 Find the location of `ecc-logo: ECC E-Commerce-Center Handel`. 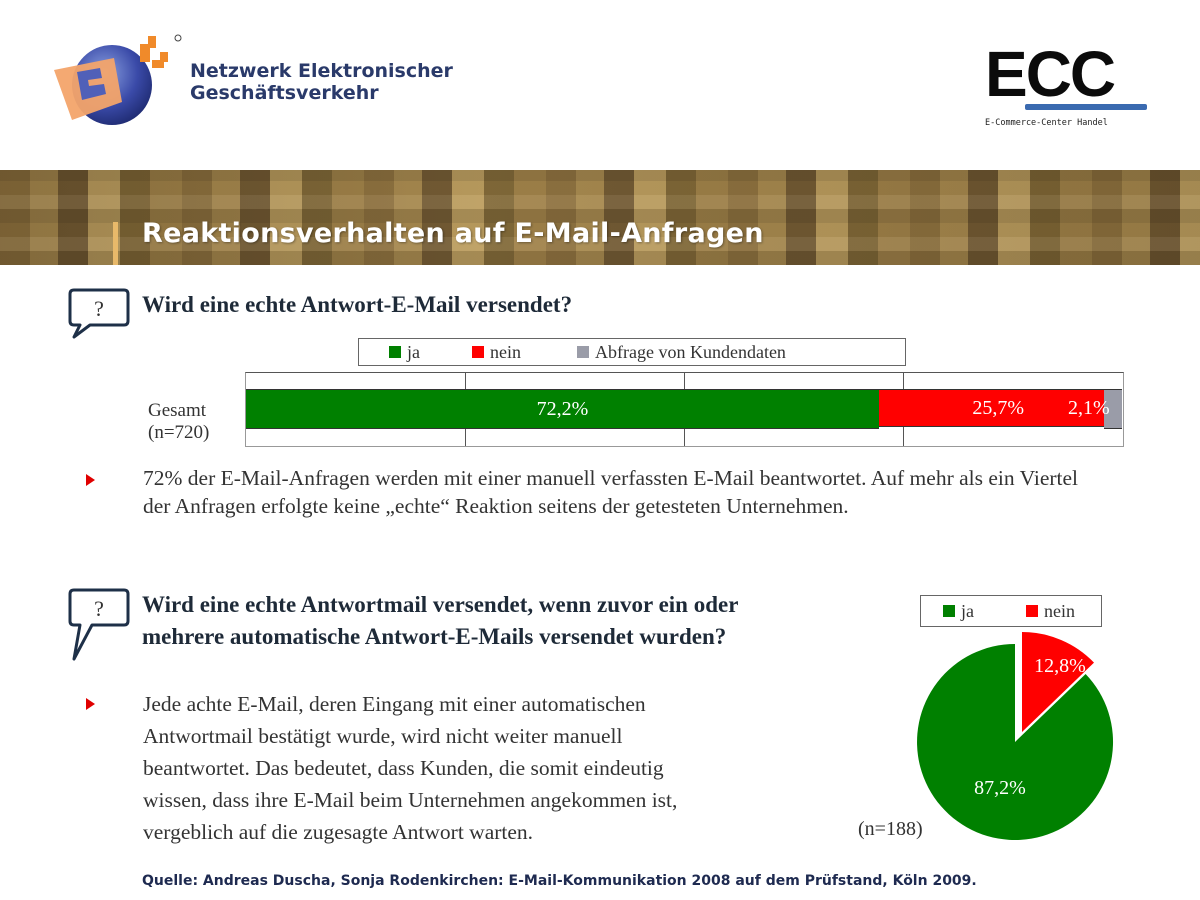

ecc-logo: ECC E-Commerce-Center Handel is located at coordinates (1070, 87).